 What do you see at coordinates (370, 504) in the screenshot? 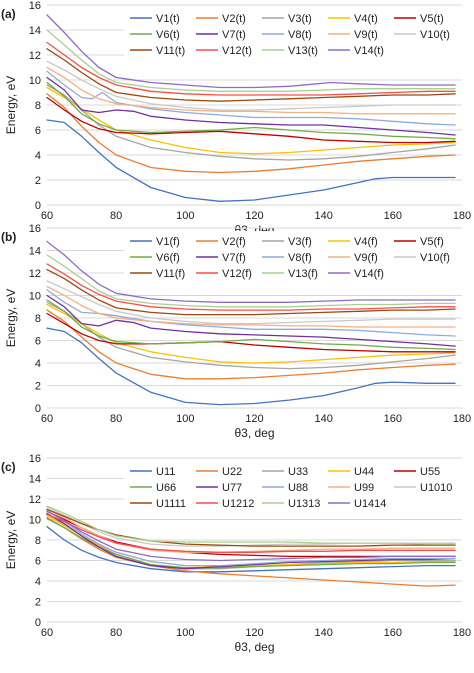
I see `legend-entry: U1414` at bounding box center [370, 504].